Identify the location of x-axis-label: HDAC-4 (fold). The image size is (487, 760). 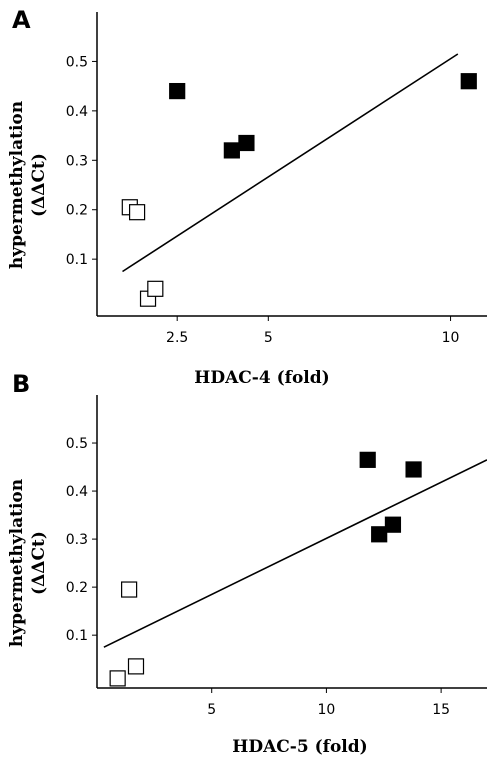
(261, 378).